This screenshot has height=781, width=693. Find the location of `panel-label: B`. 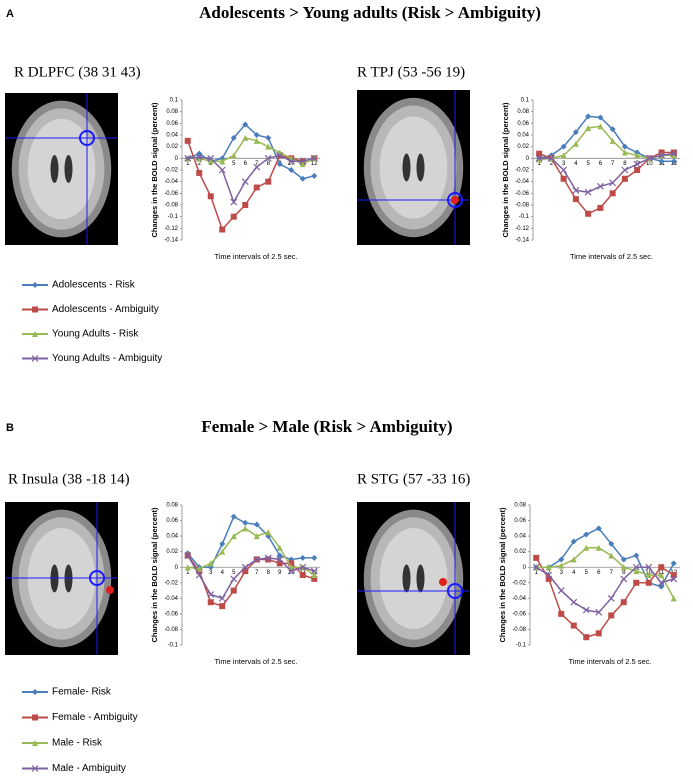

panel-label: B is located at coordinates (10, 428).